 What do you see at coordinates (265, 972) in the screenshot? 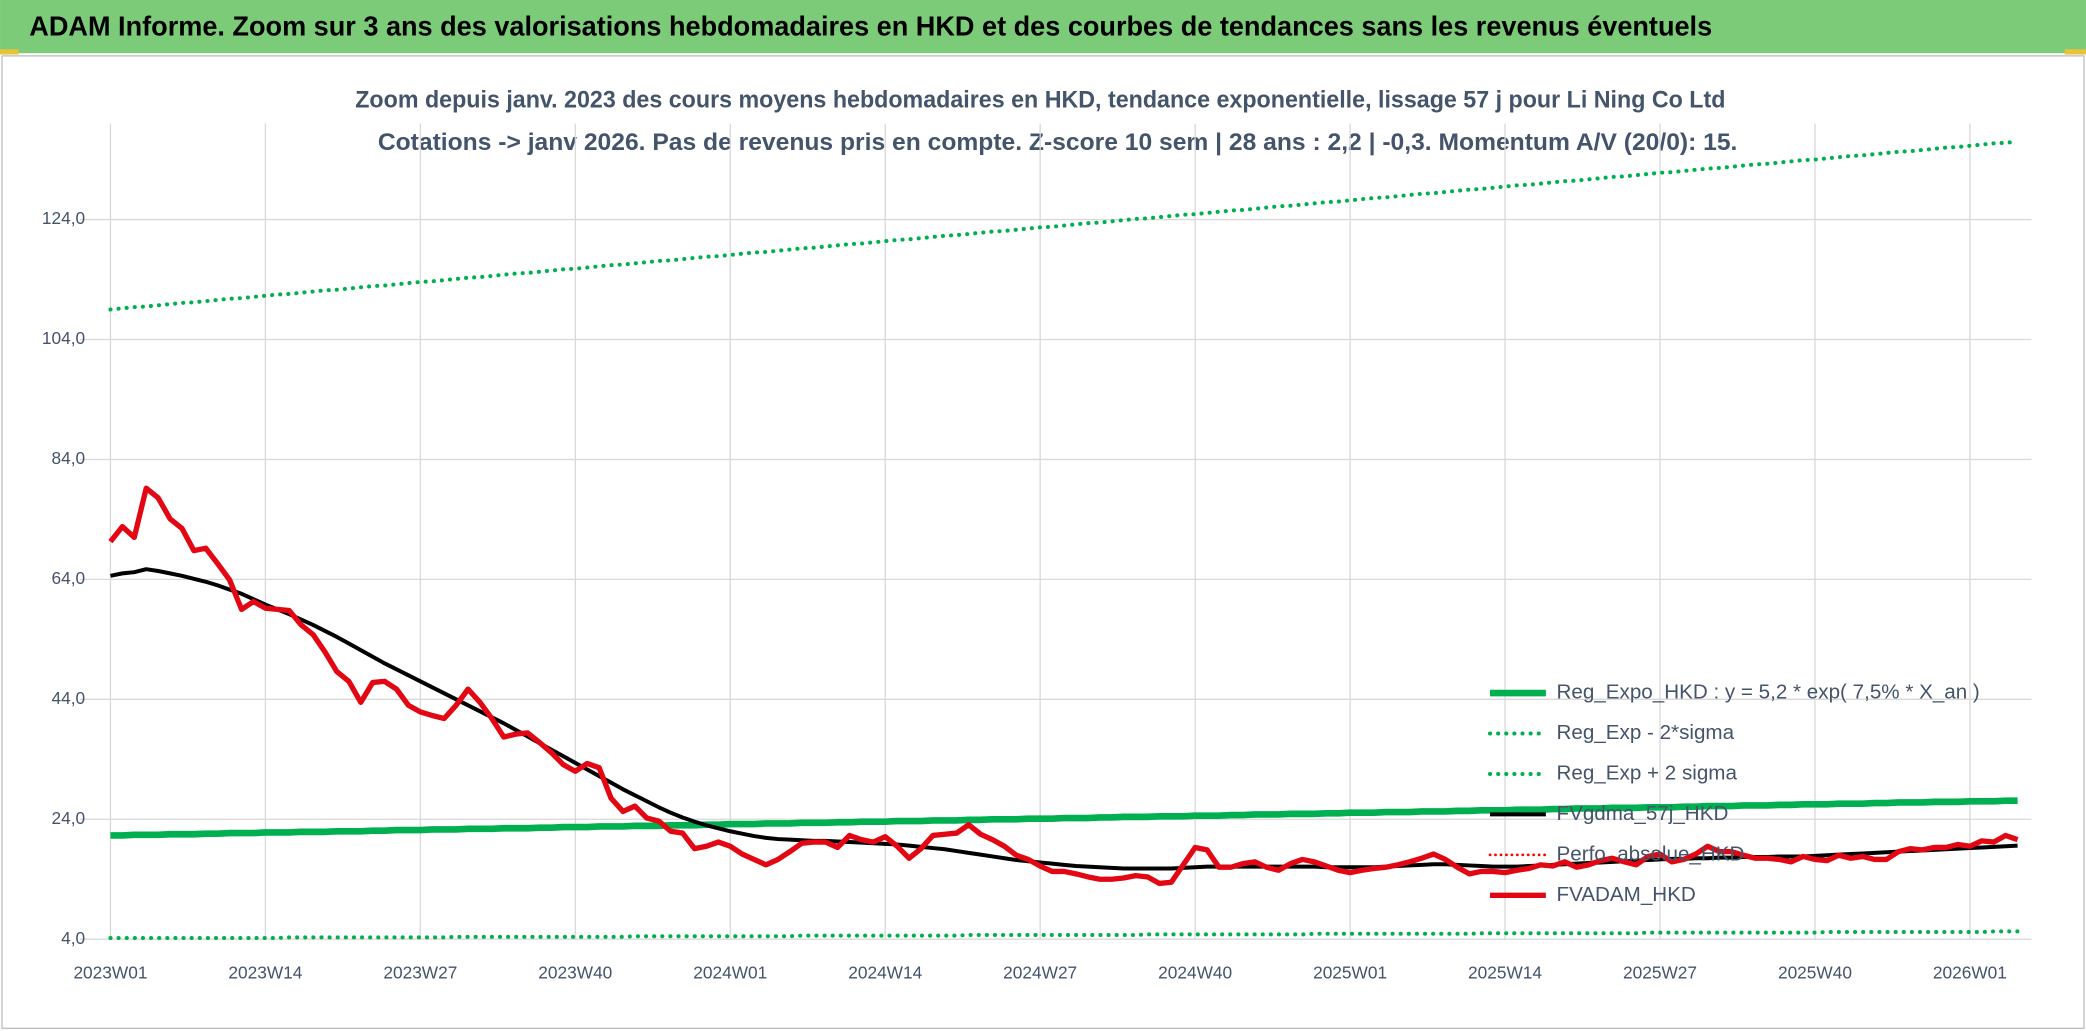
I see `x-tick-label: 2023W14` at bounding box center [265, 972].